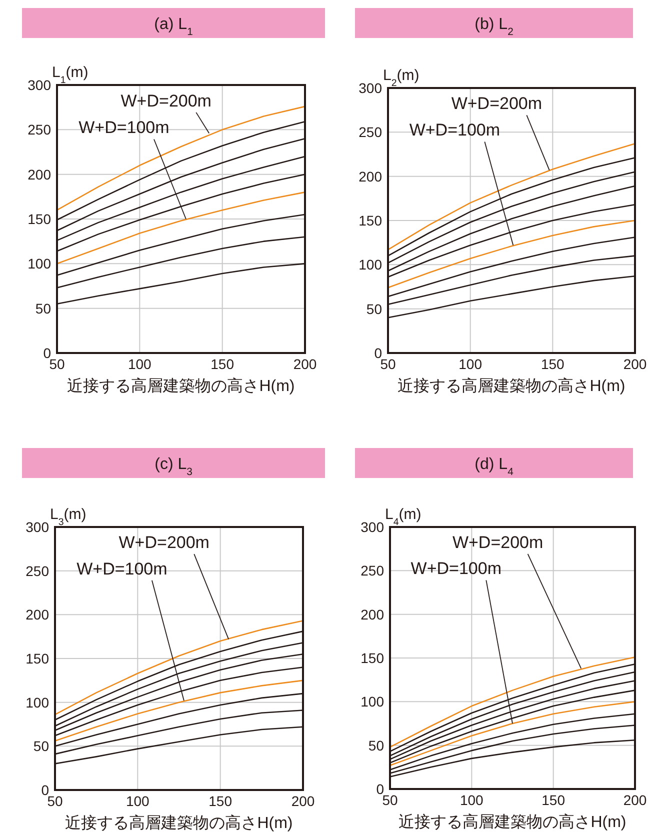 Image resolution: width=653 pixels, height=839 pixels. What do you see at coordinates (403, 517) in the screenshot?
I see `y-axis-title: L$_{4}$(m)` at bounding box center [403, 517].